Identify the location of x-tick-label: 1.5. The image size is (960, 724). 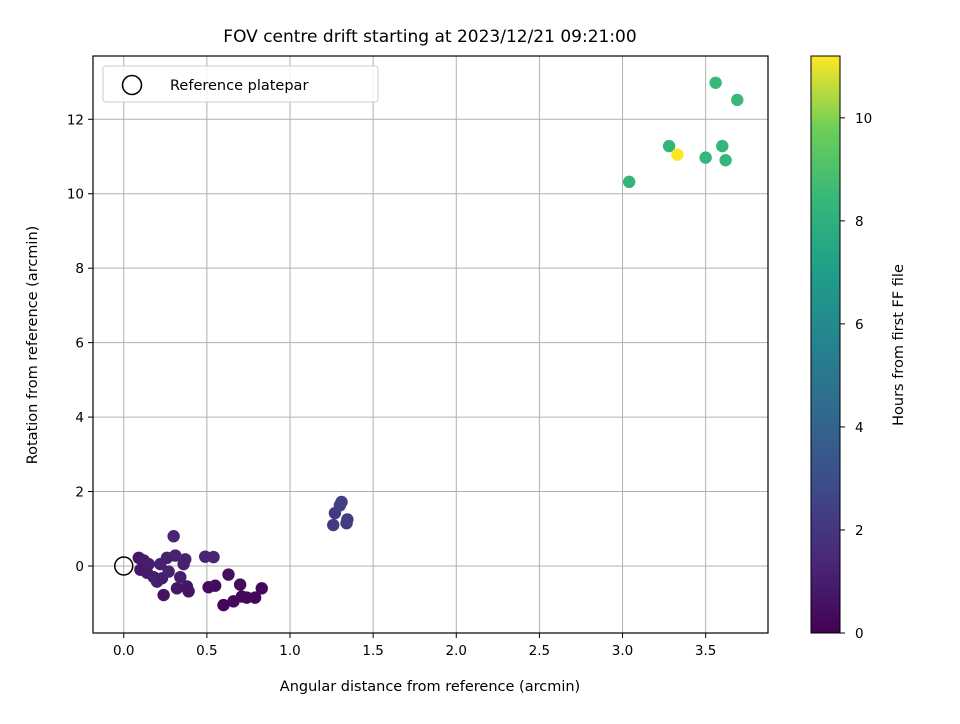
(372, 651).